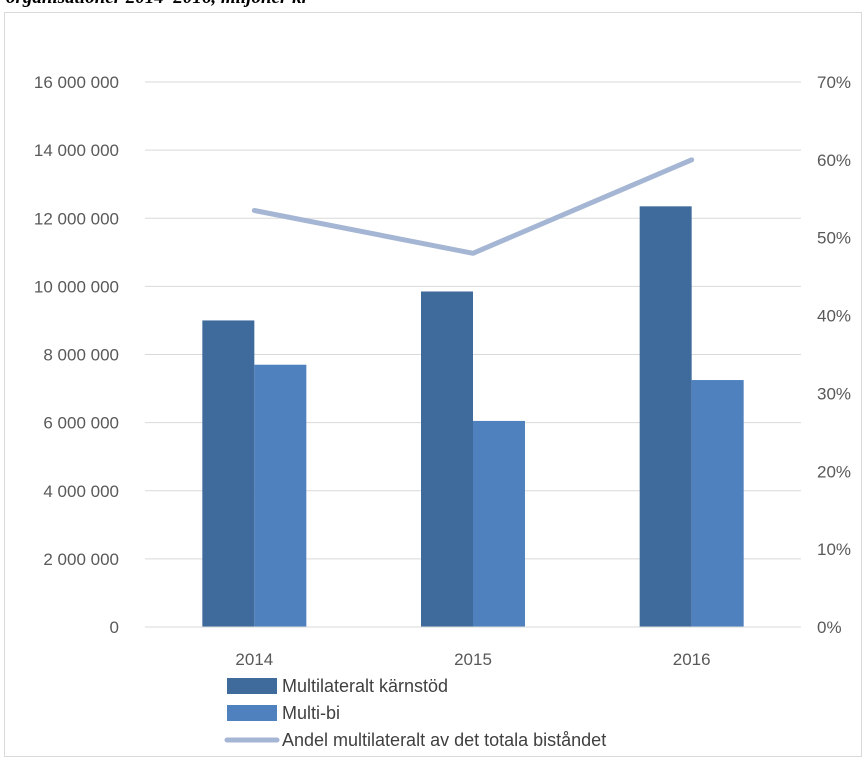 The height and width of the screenshot is (758, 868). I want to click on y-left-tick-label: 2 000 000, so click(81, 559).